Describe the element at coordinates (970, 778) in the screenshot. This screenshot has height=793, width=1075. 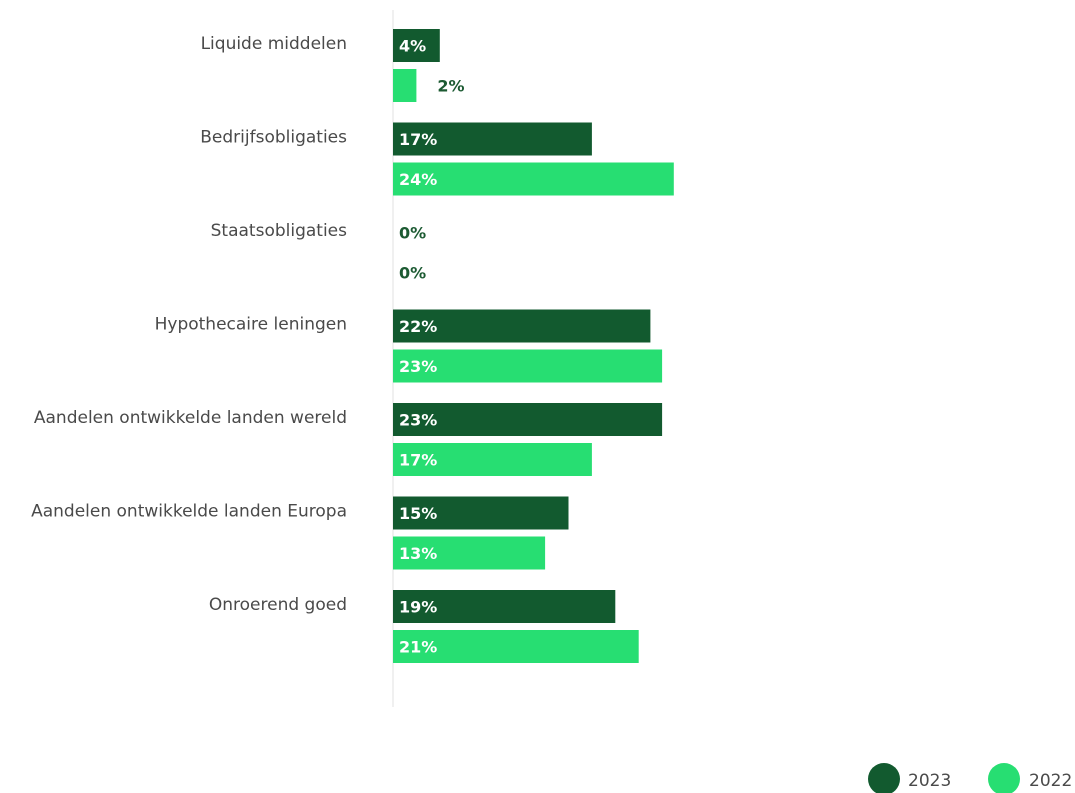
I see `legend: 2023 2022` at that location.